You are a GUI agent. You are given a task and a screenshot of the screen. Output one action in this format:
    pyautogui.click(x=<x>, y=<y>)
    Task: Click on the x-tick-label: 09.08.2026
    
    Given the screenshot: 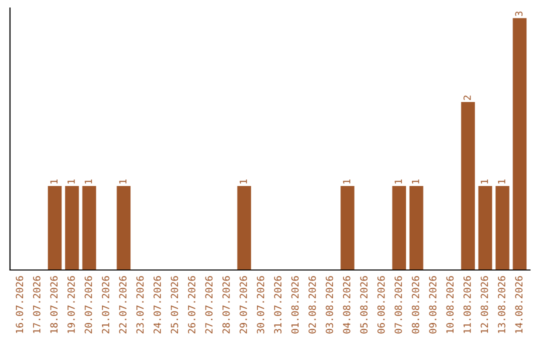 What is the action you would take?
    pyautogui.click(x=432, y=305)
    